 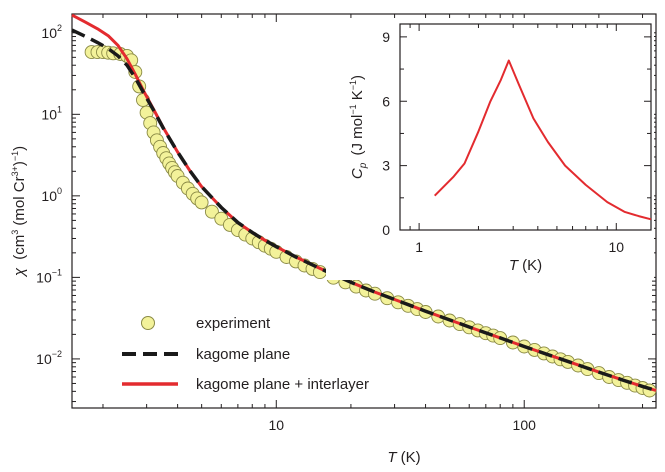 I want to click on legend-item-kagome-plane-interlayer: kagome plane + interlayer, so click(x=245, y=384).